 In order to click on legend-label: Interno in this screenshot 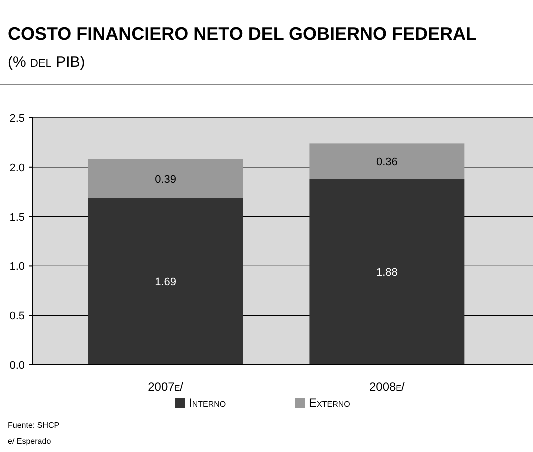, I will do `click(207, 403)`.